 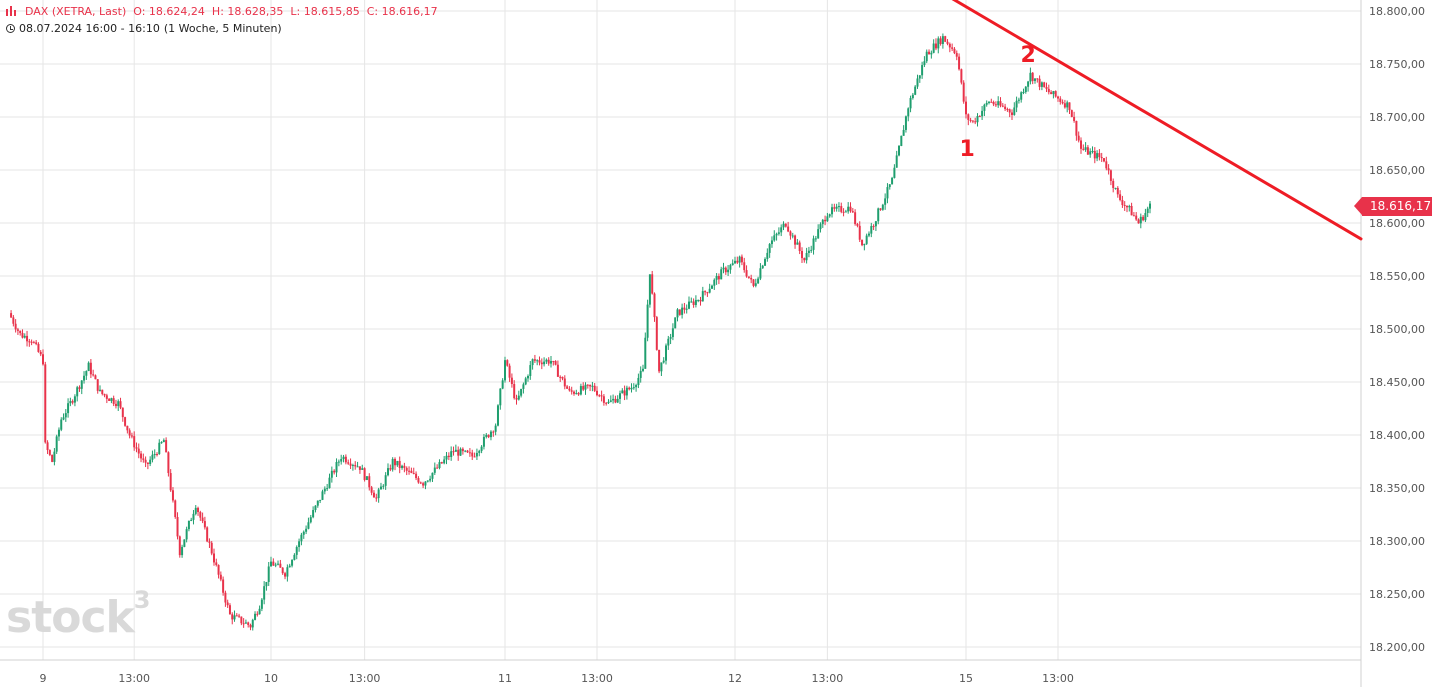 What do you see at coordinates (271, 678) in the screenshot?
I see `time-tick-label: 10` at bounding box center [271, 678].